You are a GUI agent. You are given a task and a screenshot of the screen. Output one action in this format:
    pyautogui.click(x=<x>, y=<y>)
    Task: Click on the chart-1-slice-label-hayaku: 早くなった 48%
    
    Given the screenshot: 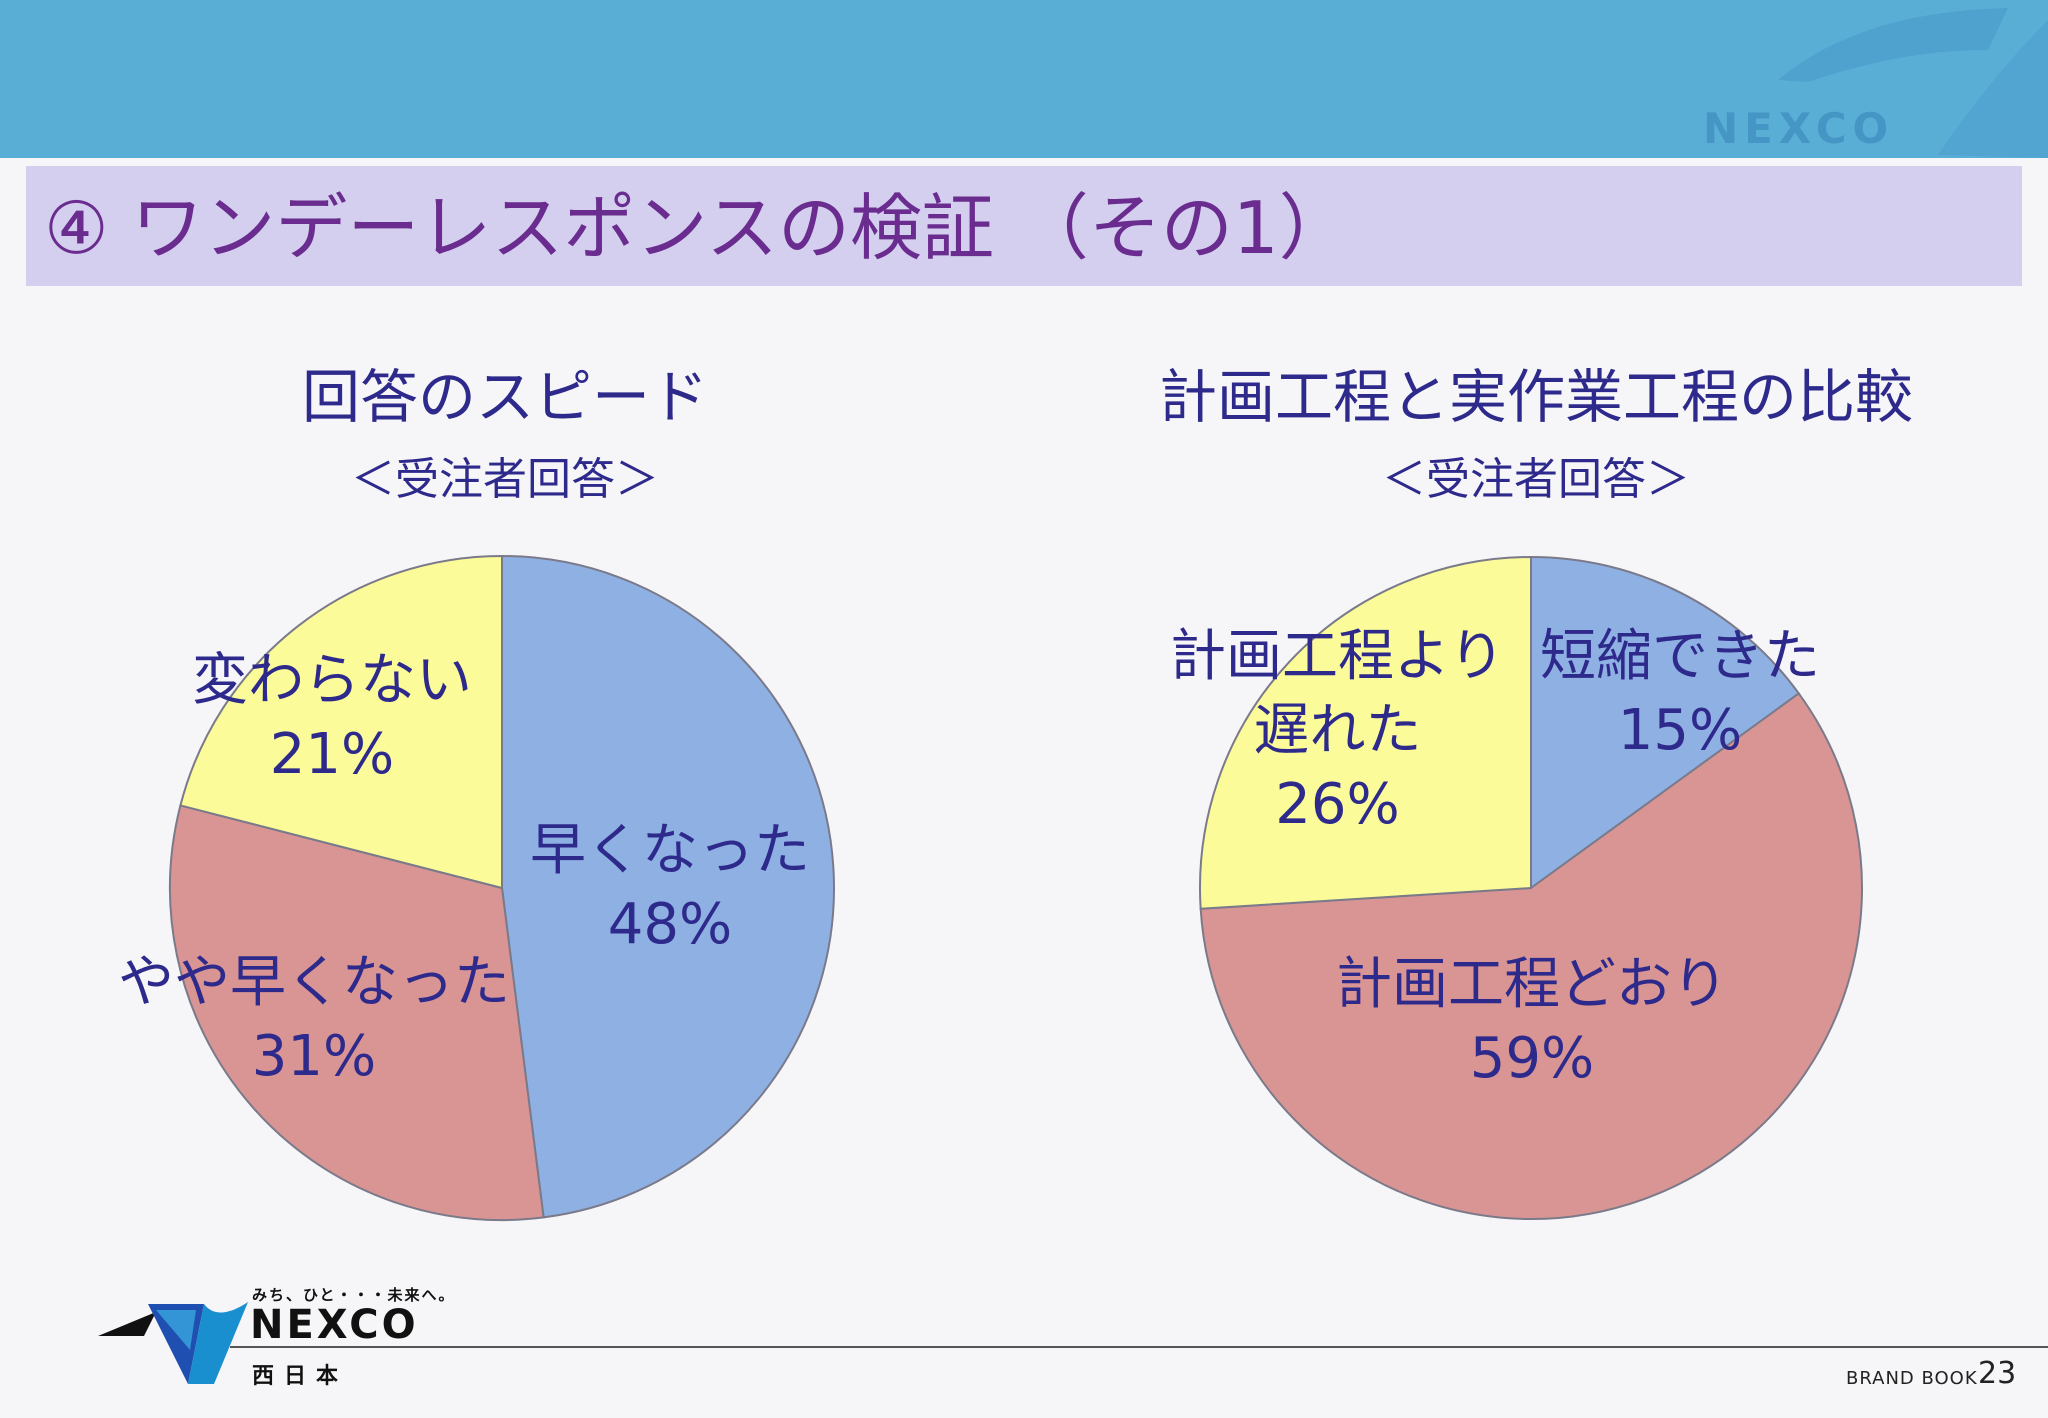 What is the action you would take?
    pyautogui.click(x=670, y=888)
    